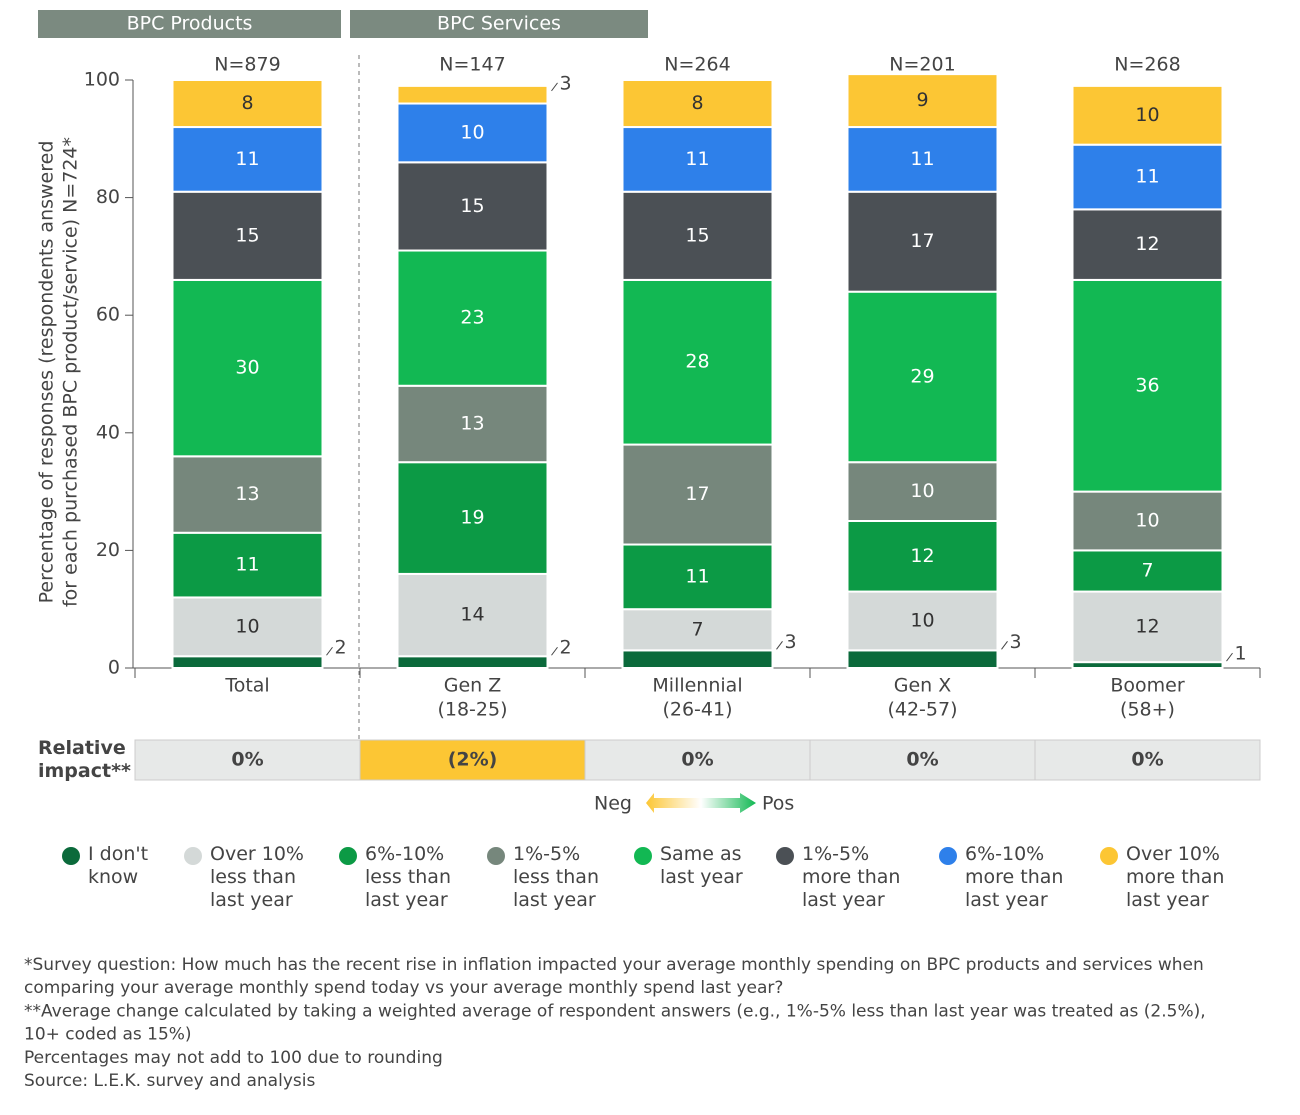 The image size is (1300, 1115). What do you see at coordinates (701, 803) in the screenshot?
I see `scale-arrow` at bounding box center [701, 803].